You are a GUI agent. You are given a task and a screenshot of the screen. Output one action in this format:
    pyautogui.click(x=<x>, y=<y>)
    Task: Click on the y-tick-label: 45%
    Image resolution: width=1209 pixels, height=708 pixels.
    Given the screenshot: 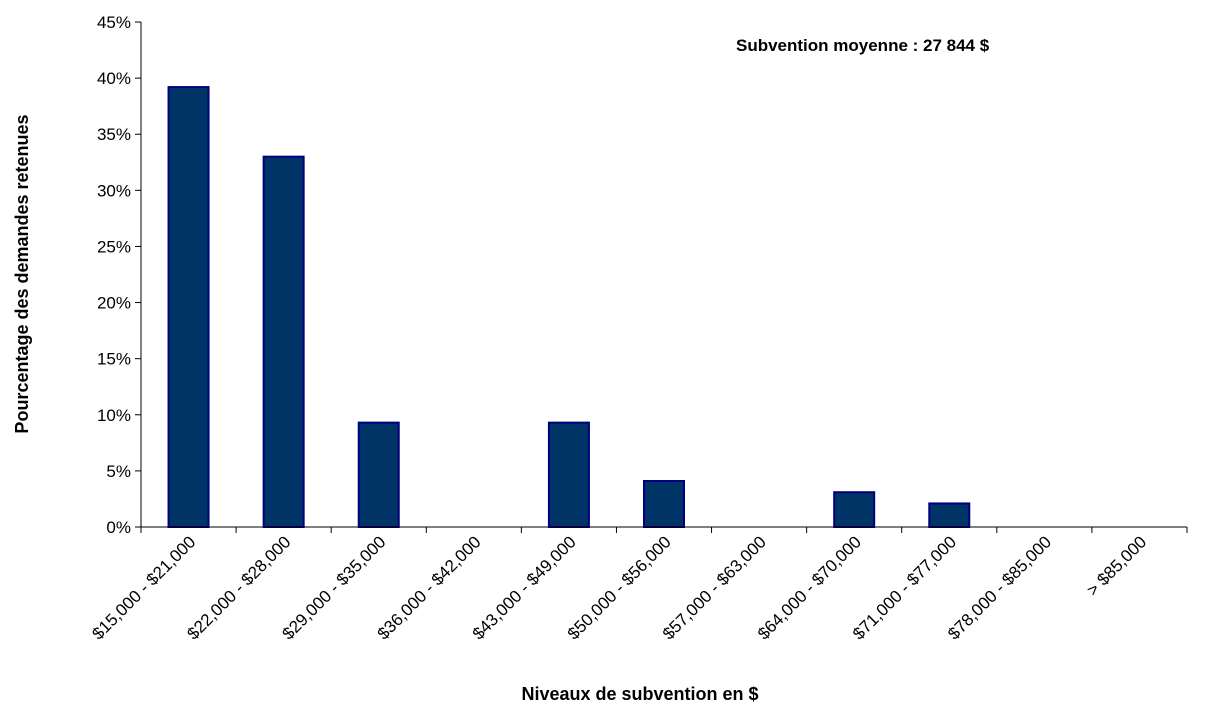 What is the action you would take?
    pyautogui.click(x=114, y=22)
    